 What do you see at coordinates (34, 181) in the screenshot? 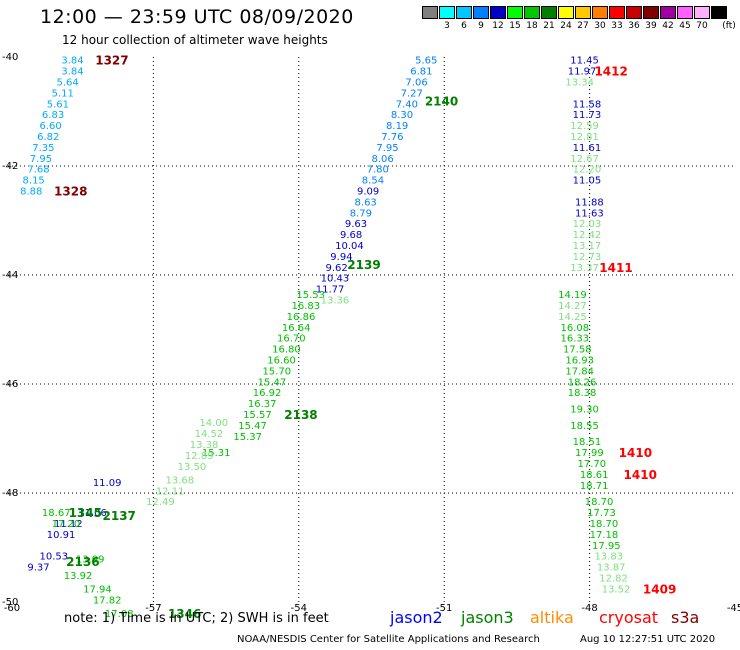
I see `wave-height-label: 8.15` at bounding box center [34, 181].